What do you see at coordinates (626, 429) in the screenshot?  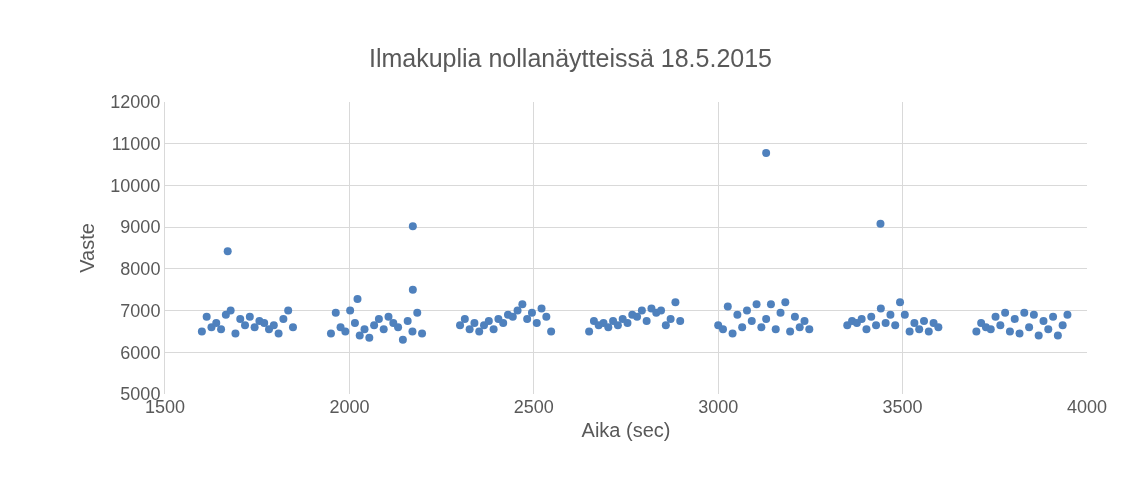 I see `x-axis-title: Aika (sec)` at bounding box center [626, 429].